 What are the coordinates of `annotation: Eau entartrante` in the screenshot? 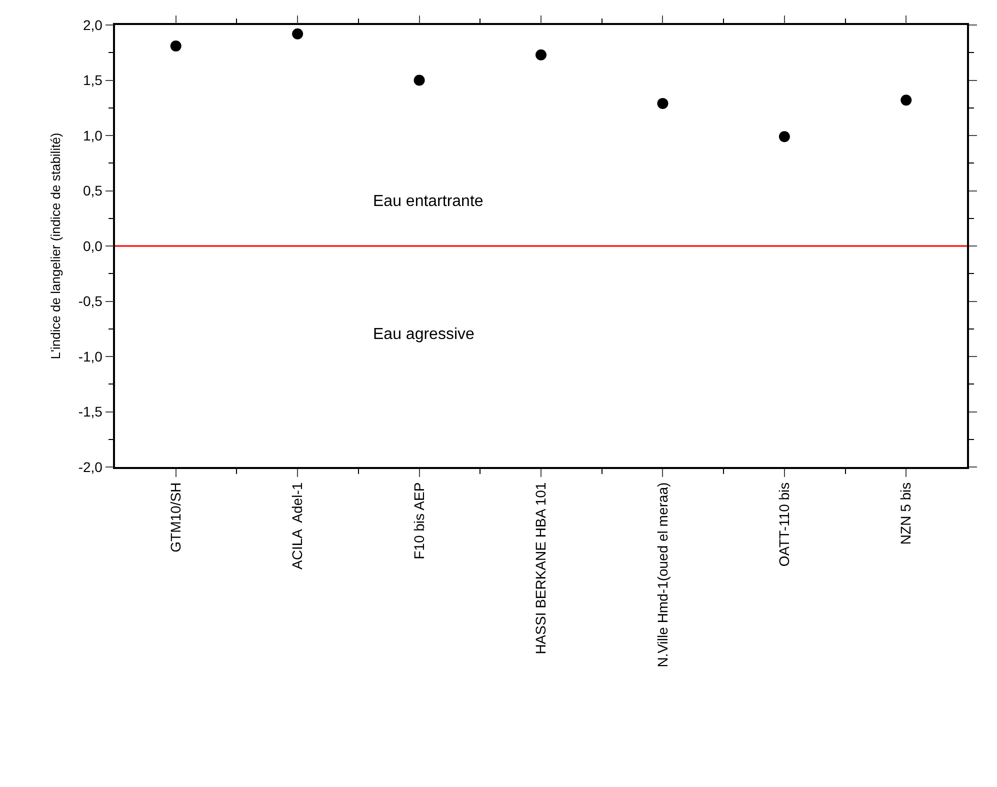 It's located at (428, 201).